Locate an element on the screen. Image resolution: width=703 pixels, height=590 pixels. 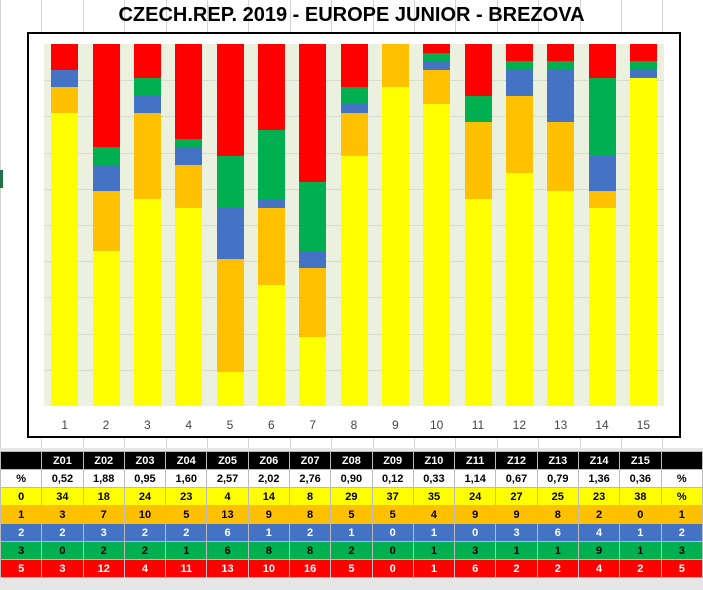
table-cell: 2,57 is located at coordinates (227, 478).